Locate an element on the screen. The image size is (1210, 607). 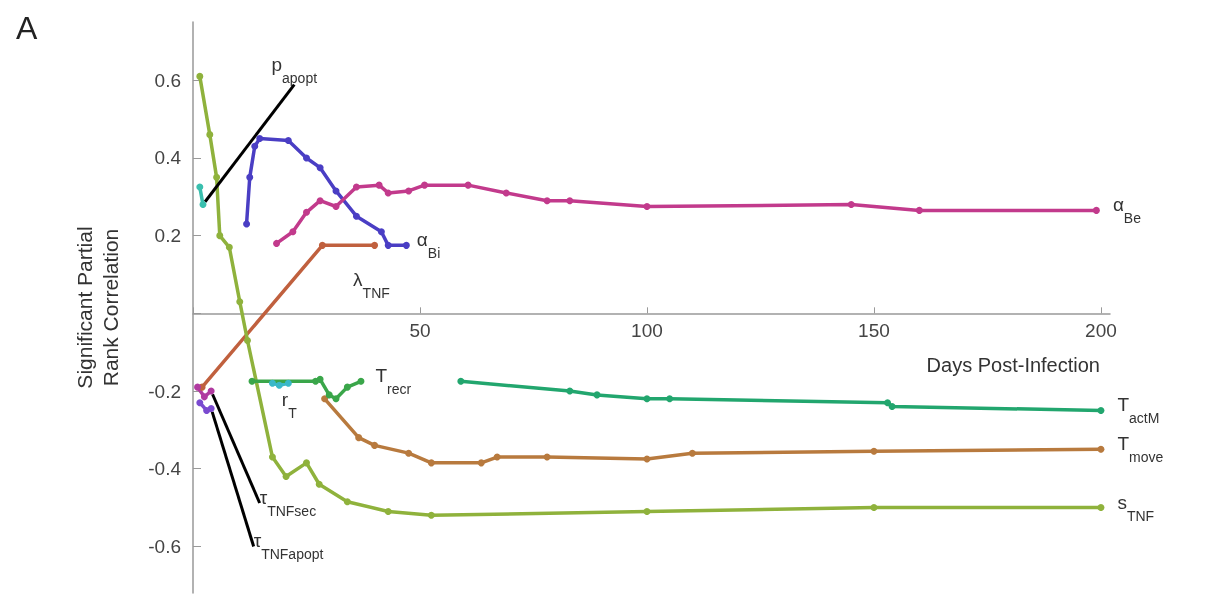
y-tick-label: 0.6 is located at coordinates (167, 80).